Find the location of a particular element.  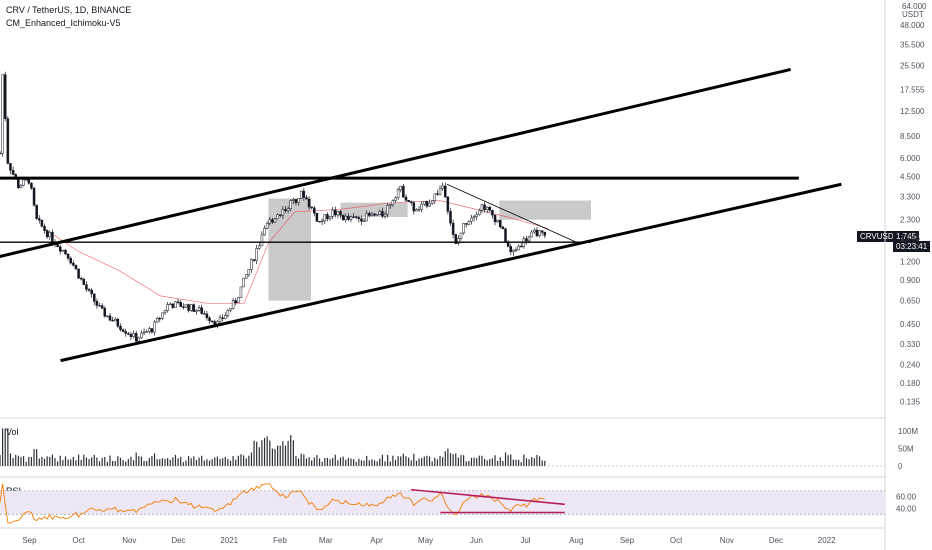

rsi-band is located at coordinates (442, 502).